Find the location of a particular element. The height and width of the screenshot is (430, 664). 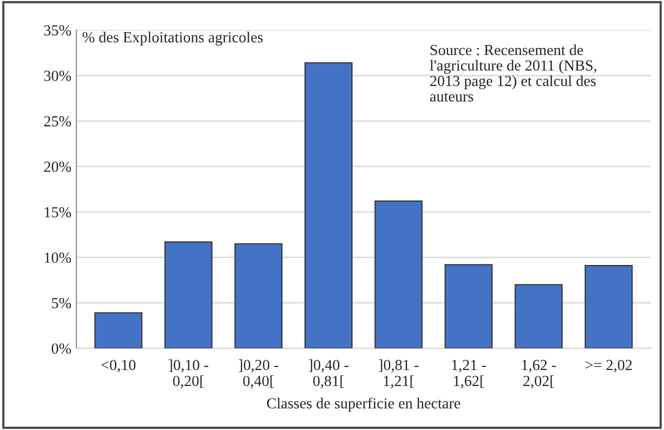

y-tick-label: 10% is located at coordinates (57, 257).